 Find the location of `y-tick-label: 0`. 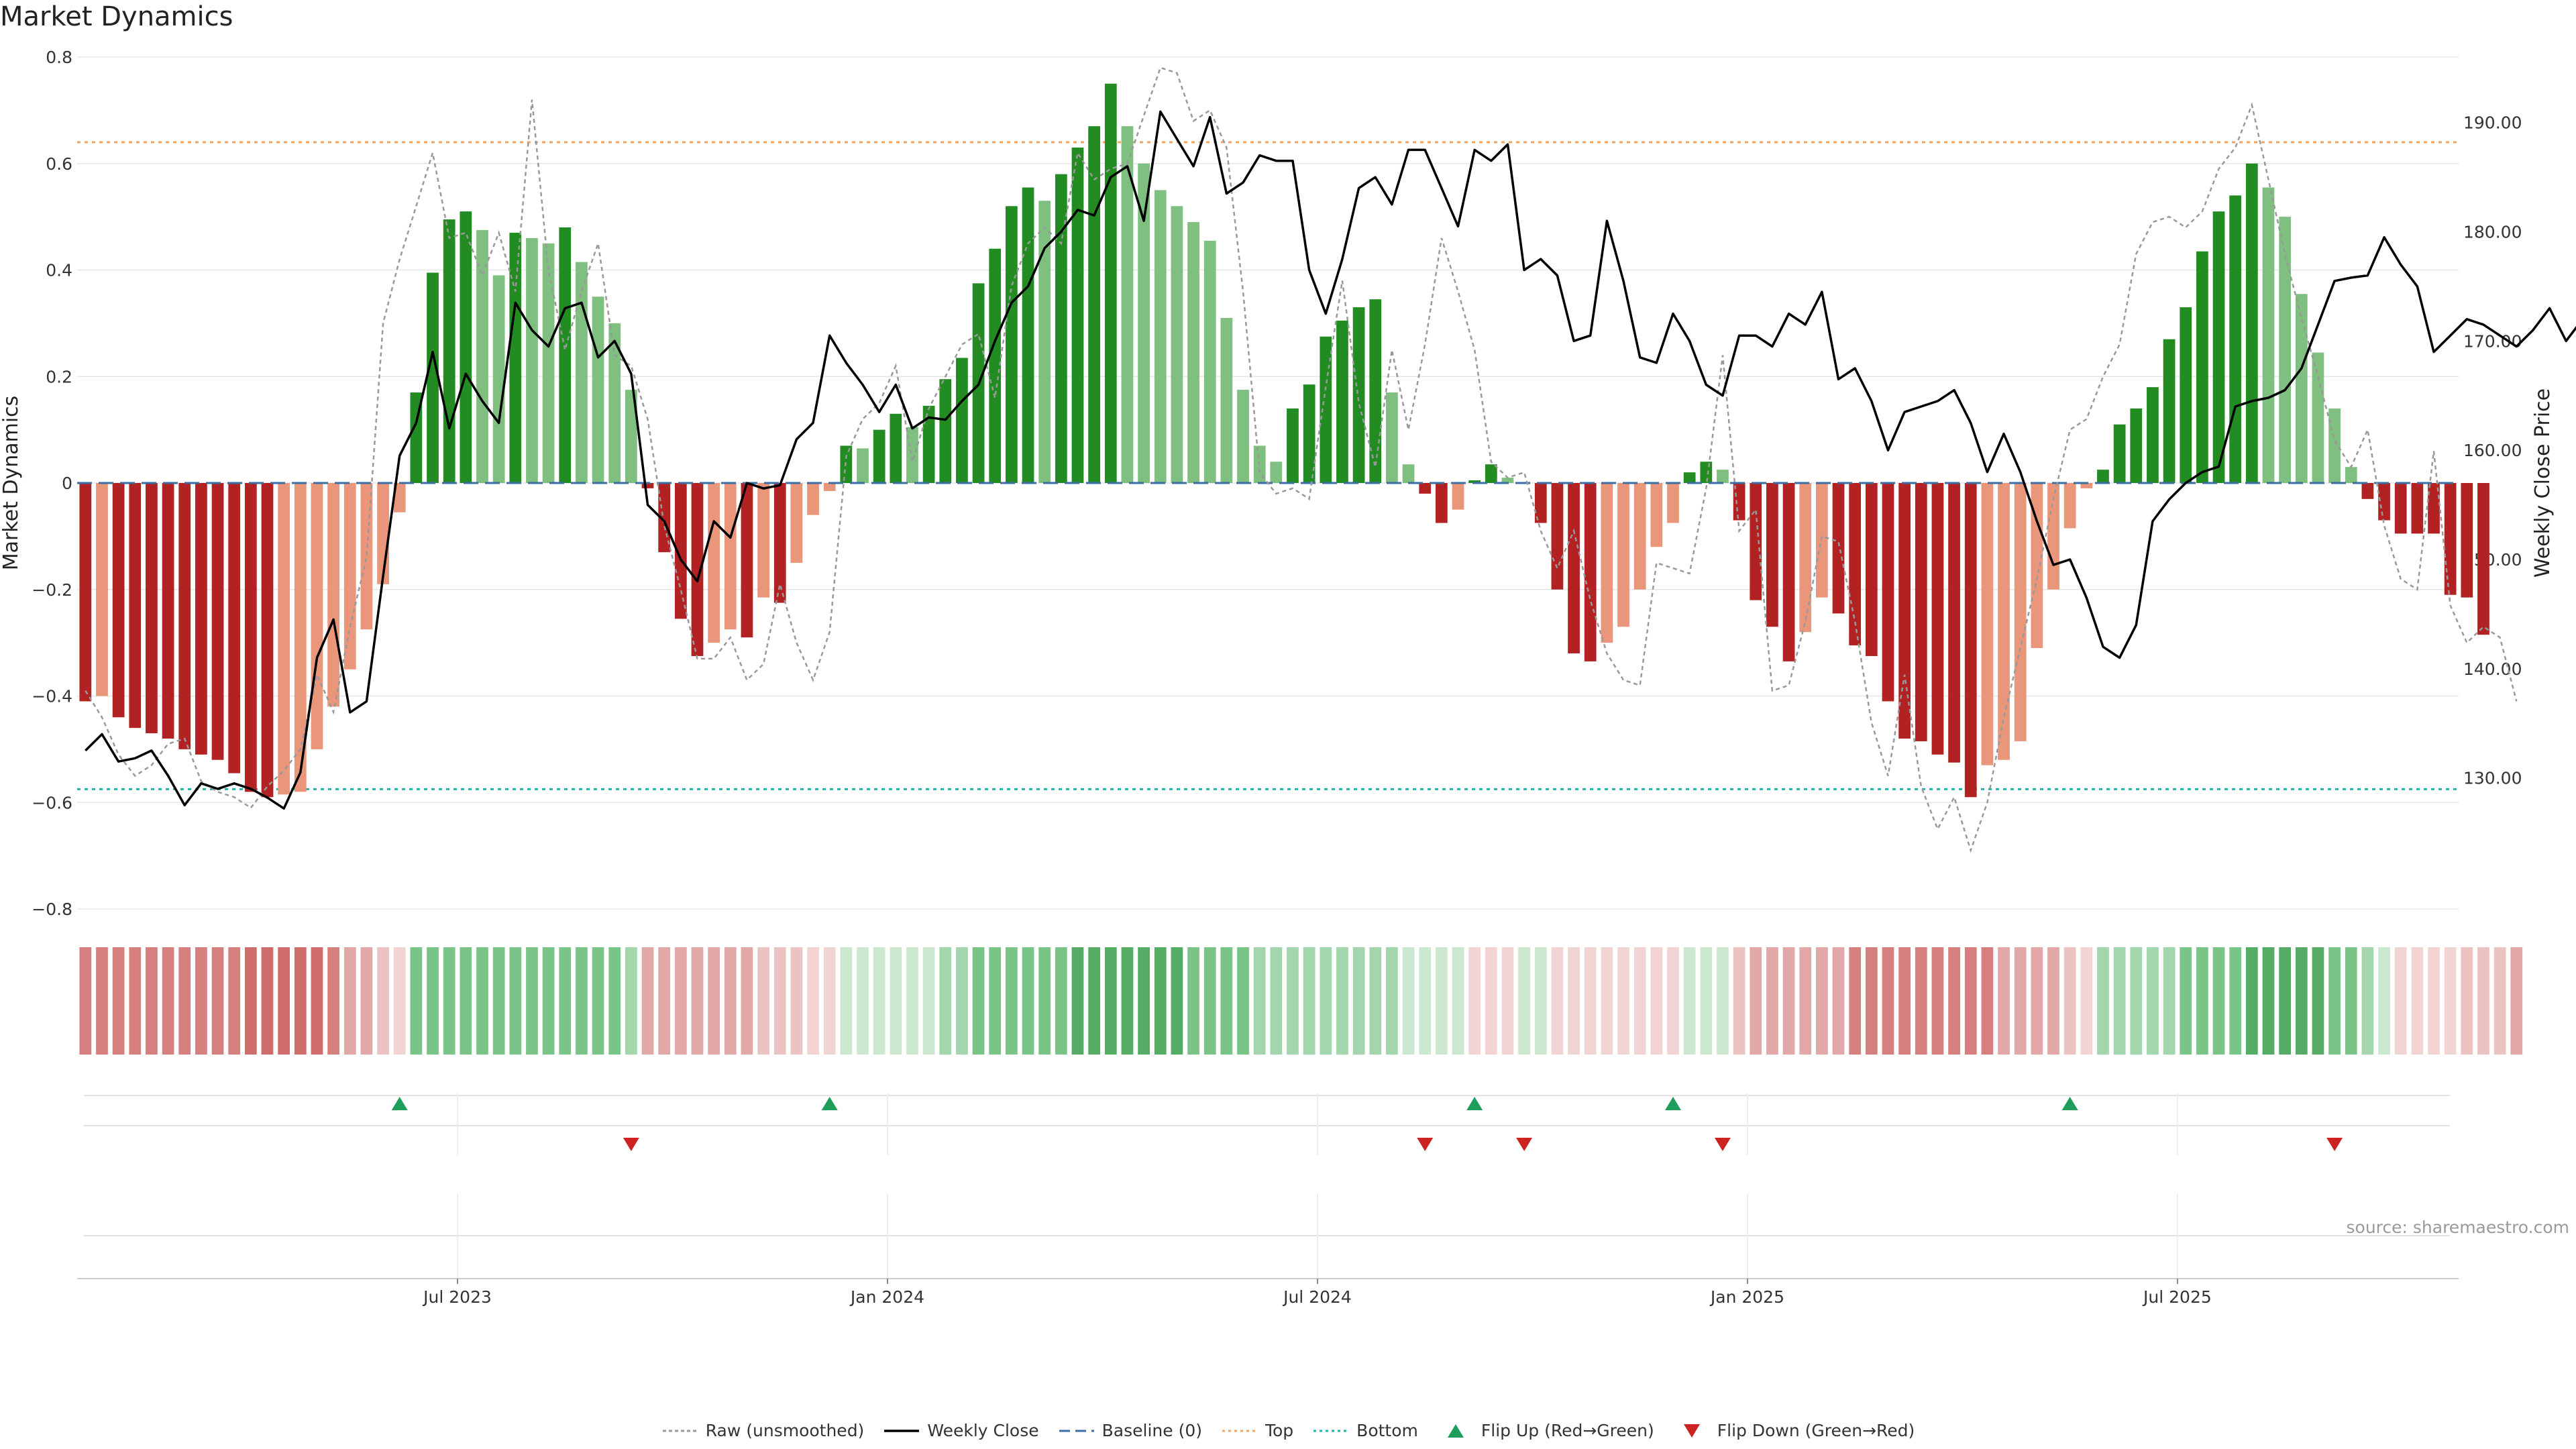

y-tick-label: 0 is located at coordinates (67, 483).